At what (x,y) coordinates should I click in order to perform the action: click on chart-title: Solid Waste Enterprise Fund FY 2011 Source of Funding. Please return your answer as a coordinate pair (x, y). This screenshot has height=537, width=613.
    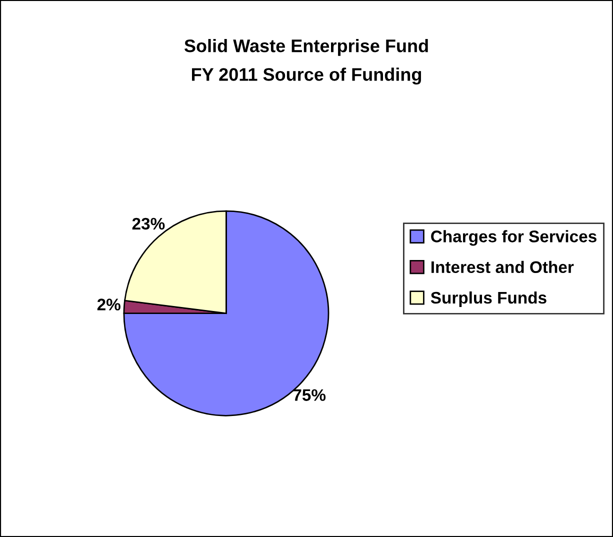
    Looking at the image, I should click on (306, 61).